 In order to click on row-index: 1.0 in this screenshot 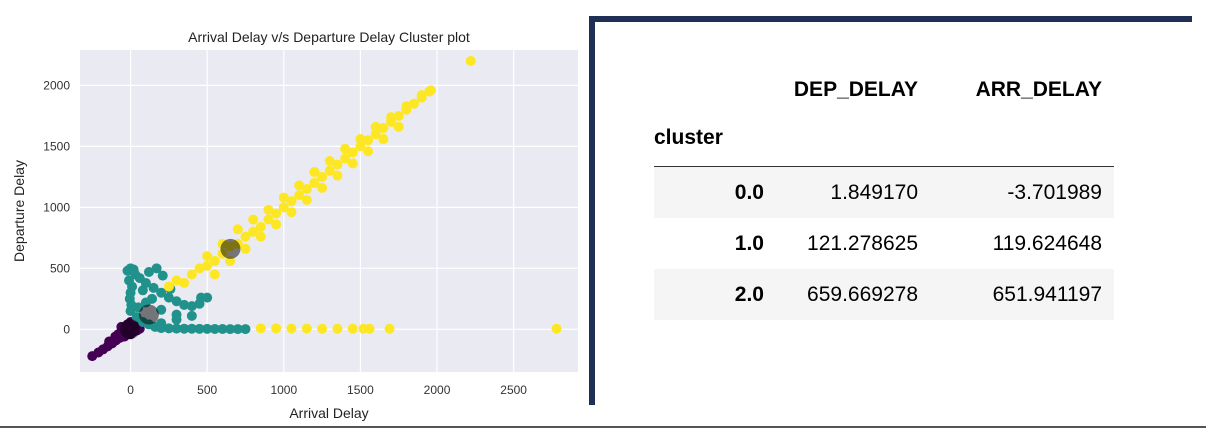, I will do `click(749, 243)`.